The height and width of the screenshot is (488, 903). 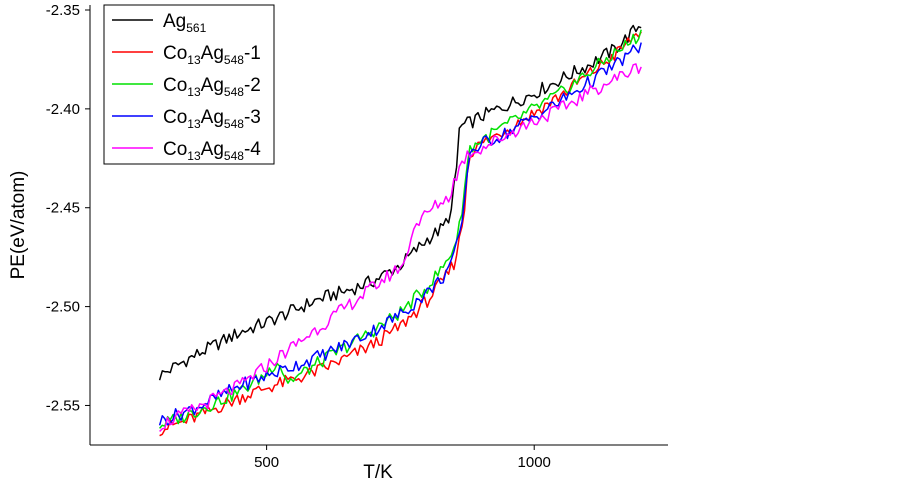 What do you see at coordinates (63, 405) in the screenshot?
I see `y-tick-label: -2.55` at bounding box center [63, 405].